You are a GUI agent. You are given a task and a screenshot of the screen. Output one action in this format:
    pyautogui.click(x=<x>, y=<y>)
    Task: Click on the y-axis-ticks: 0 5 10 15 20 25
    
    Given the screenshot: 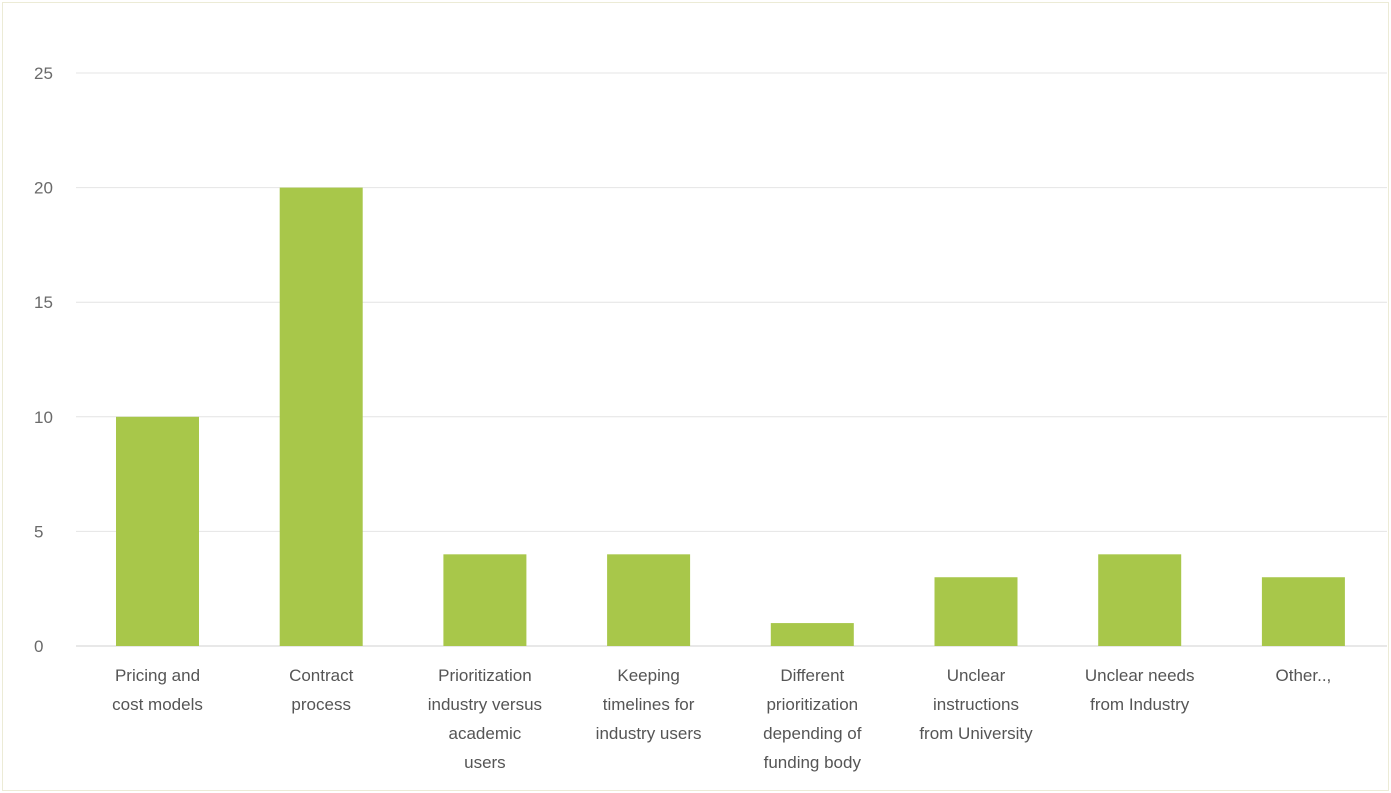 What is the action you would take?
    pyautogui.click(x=43, y=360)
    